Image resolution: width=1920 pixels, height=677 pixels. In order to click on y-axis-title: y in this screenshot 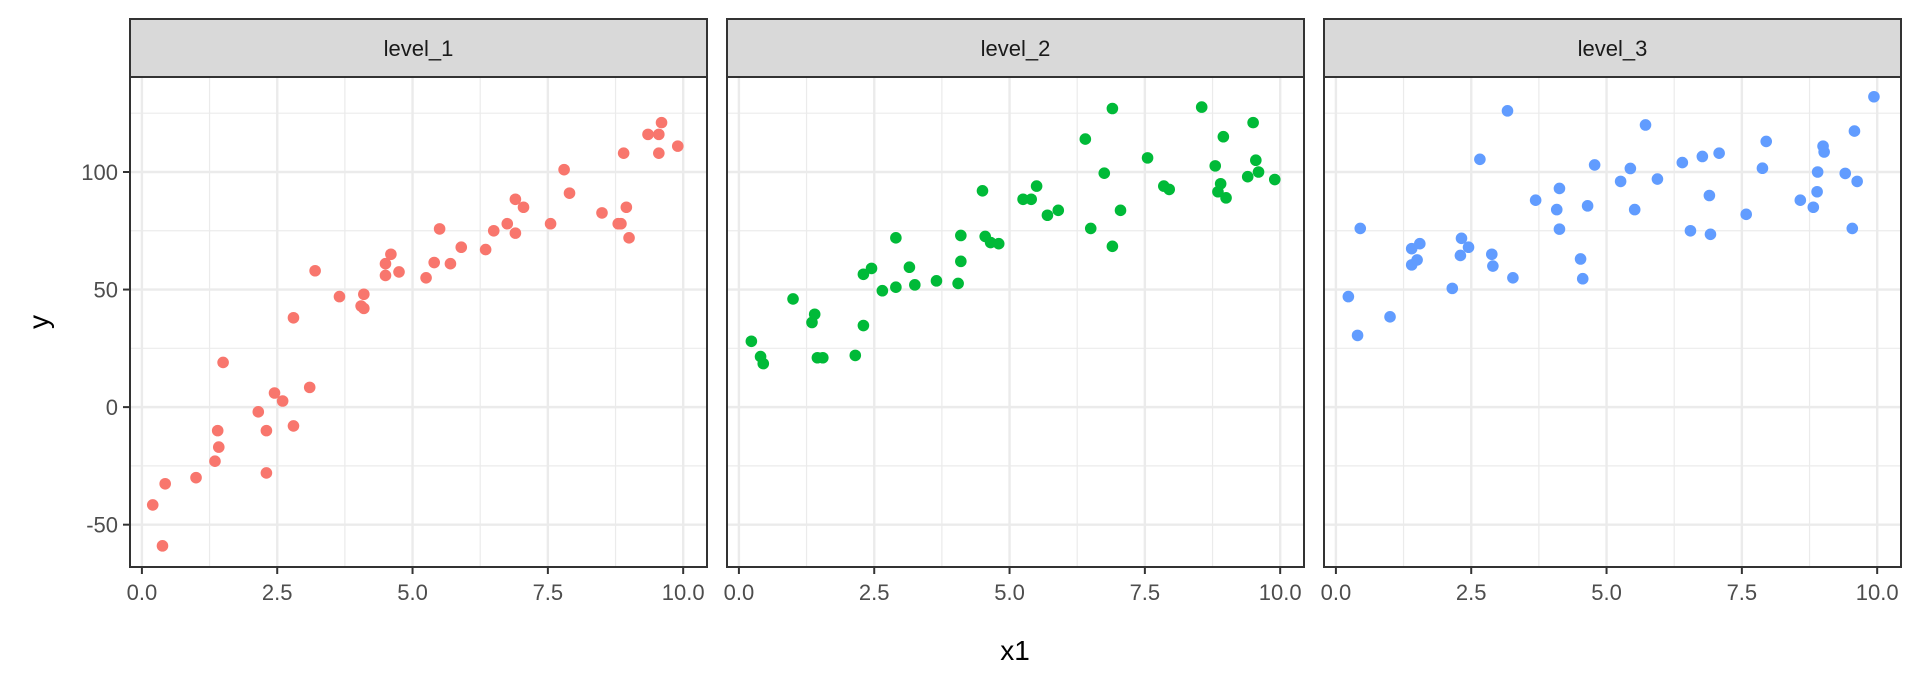, I will do `click(38, 322)`.